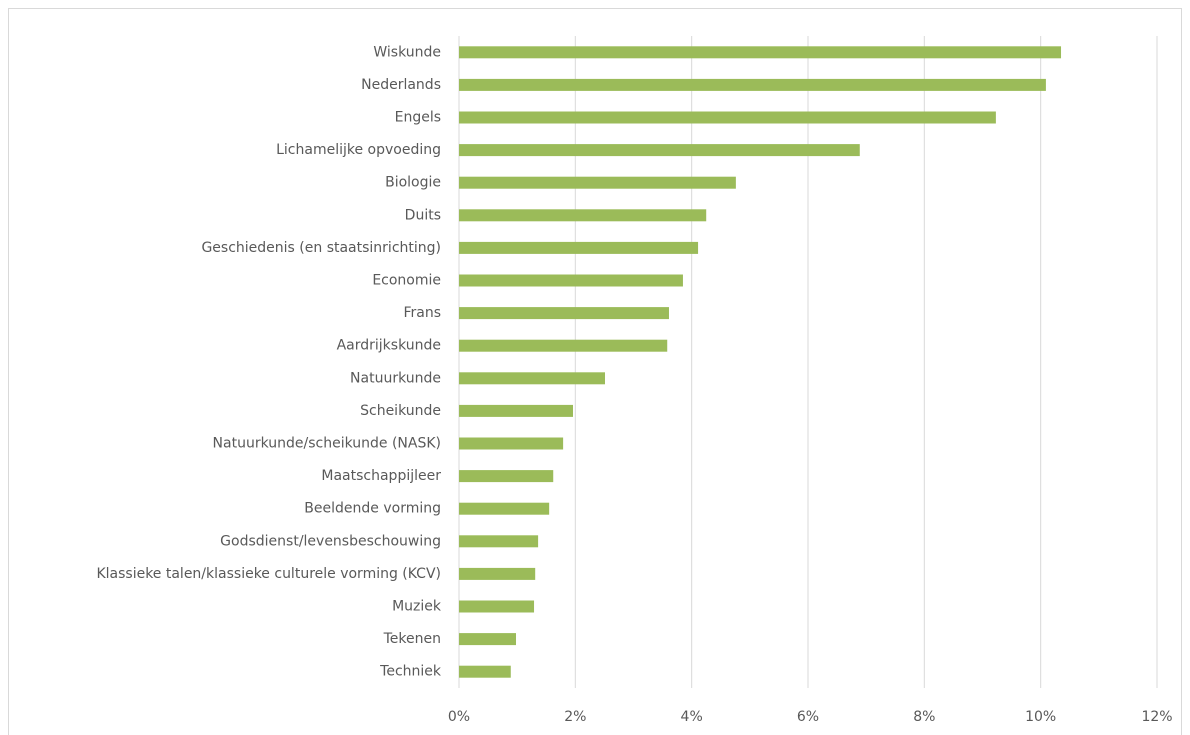 Image resolution: width=1190 pixels, height=735 pixels. What do you see at coordinates (808, 717) in the screenshot?
I see `x-tick-label: 6%` at bounding box center [808, 717].